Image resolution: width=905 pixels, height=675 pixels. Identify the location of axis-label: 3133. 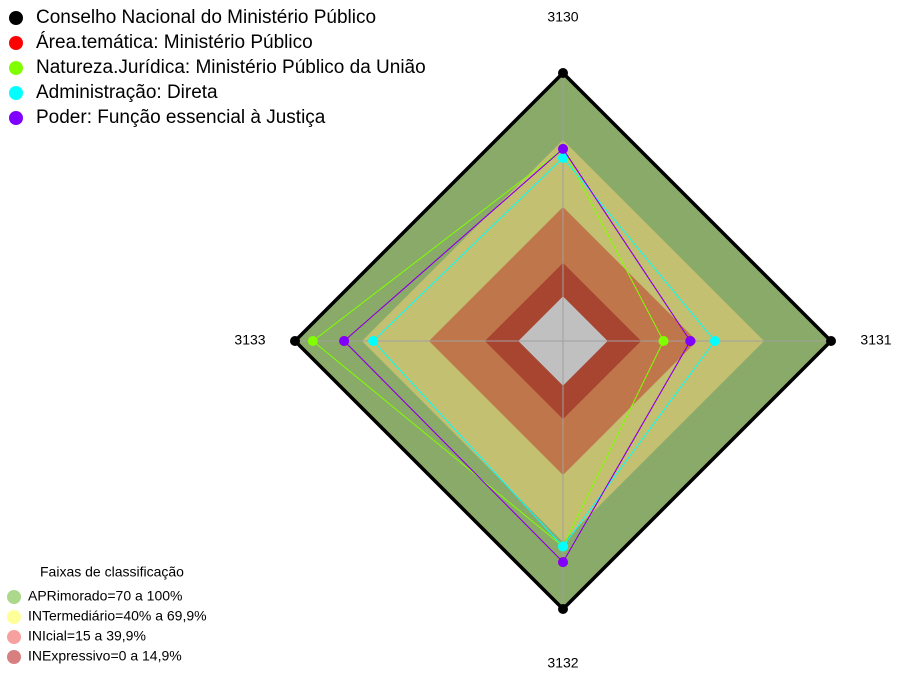
(249, 340).